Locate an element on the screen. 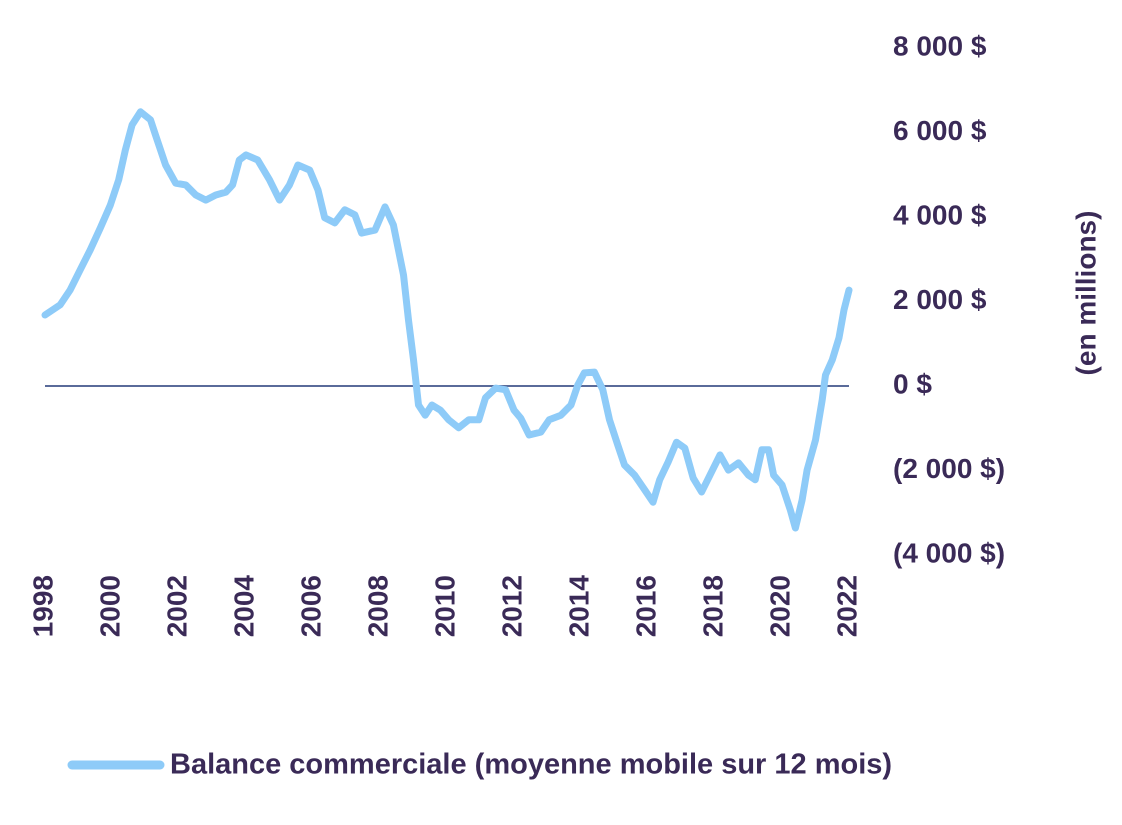 The width and height of the screenshot is (1122, 825). y-tick-label: 2 000 $ is located at coordinates (940, 299).